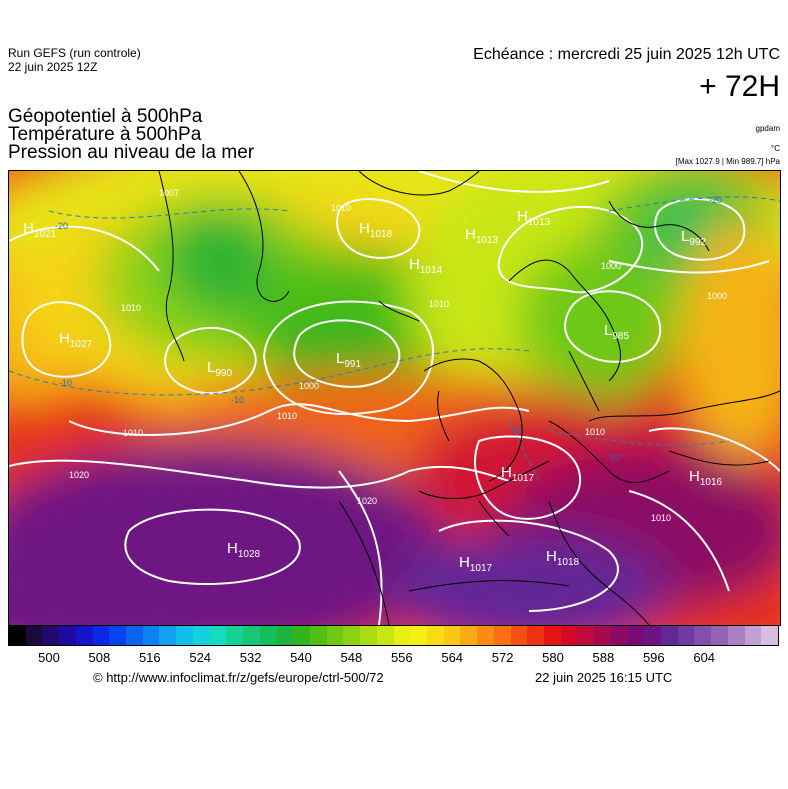 This screenshot has height=789, width=788. I want to click on colorbar-tick-label: 532, so click(250, 657).